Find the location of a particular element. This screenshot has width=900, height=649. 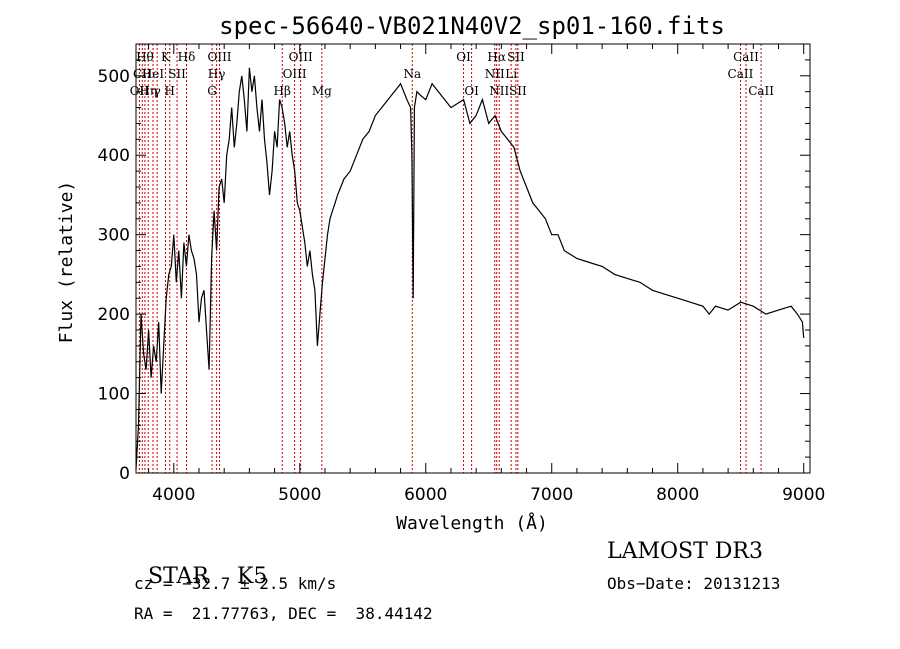

class-label: STAR is located at coordinates (178, 576).